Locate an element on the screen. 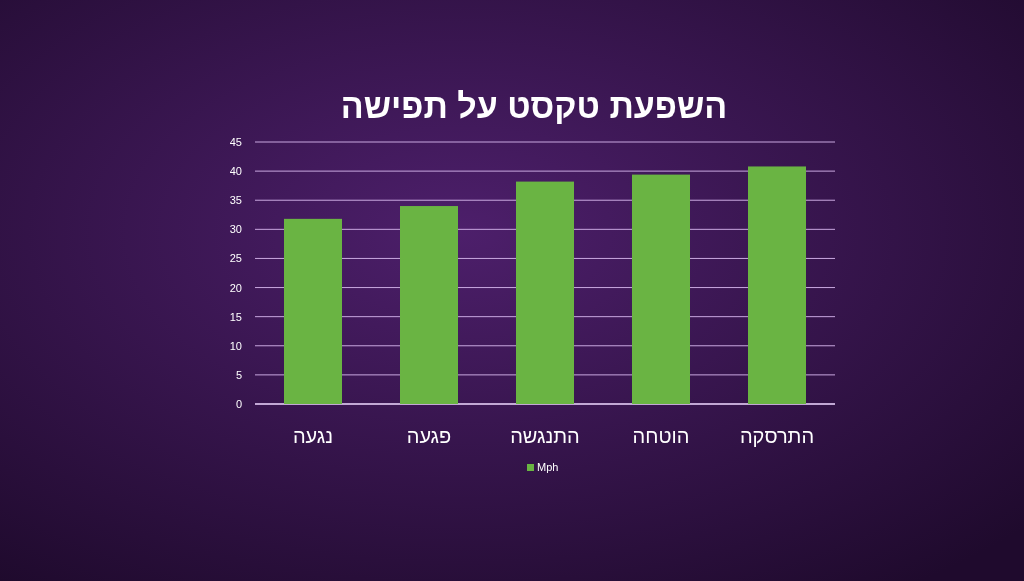  y-tick-label: 25 is located at coordinates (235, 258).